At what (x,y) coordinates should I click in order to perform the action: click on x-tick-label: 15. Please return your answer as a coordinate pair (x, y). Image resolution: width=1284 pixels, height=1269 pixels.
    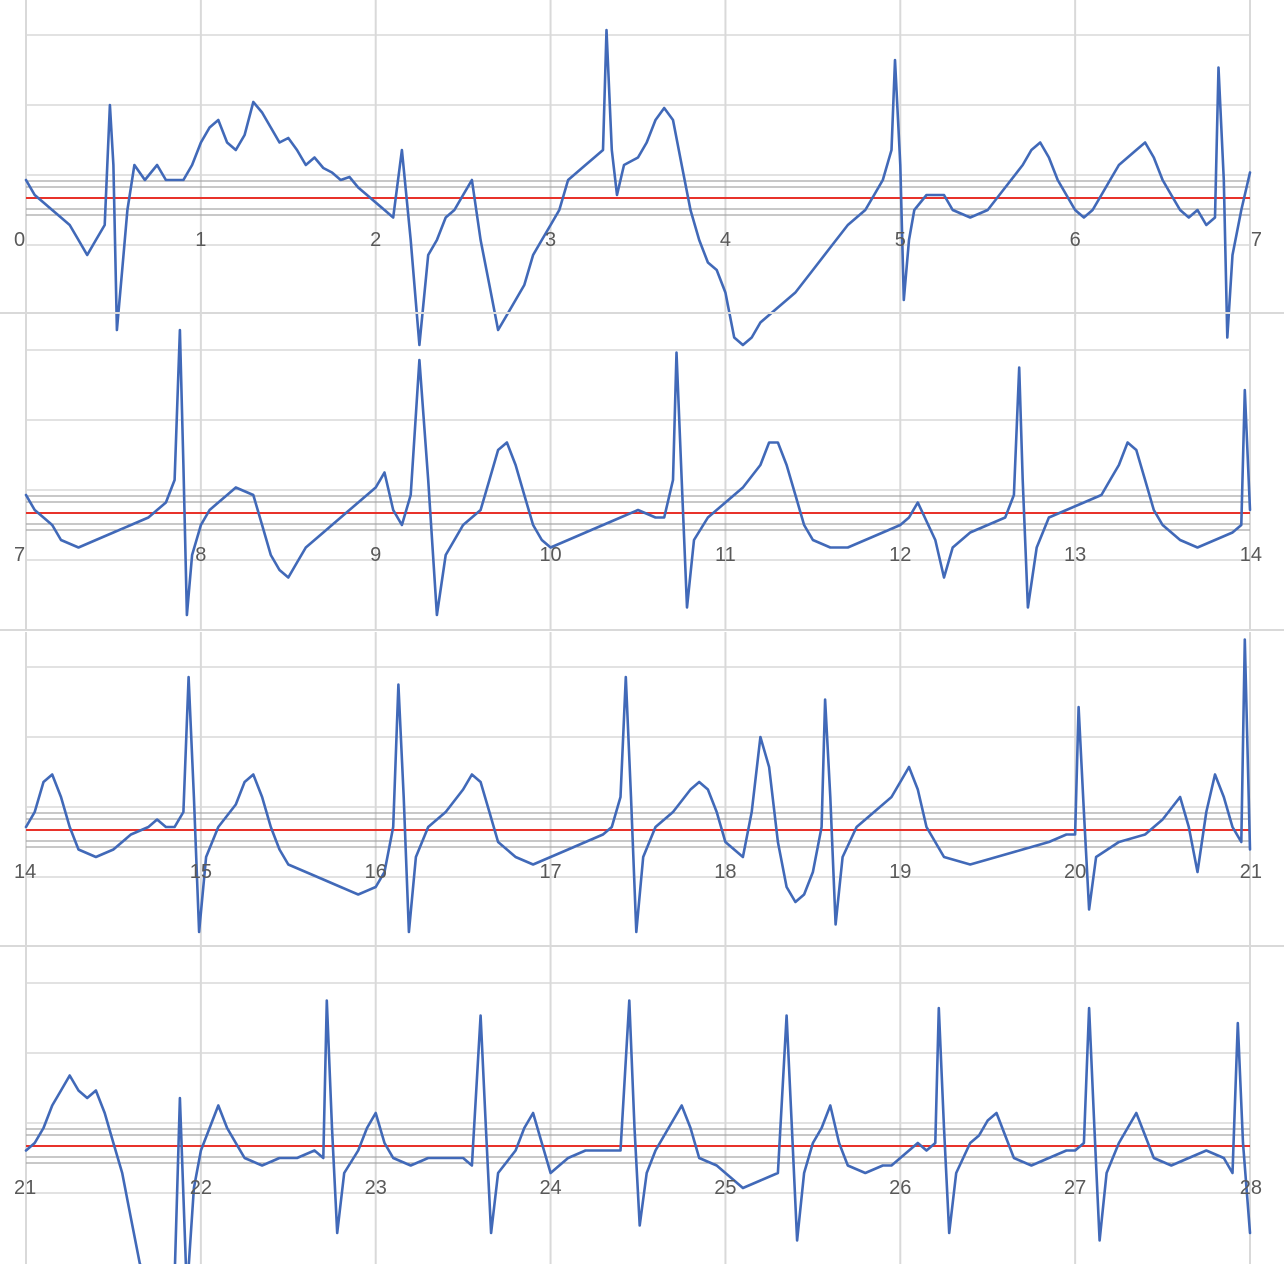
    Looking at the image, I should click on (201, 872).